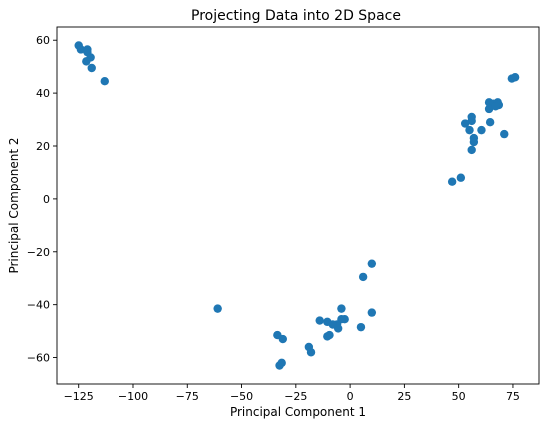  Describe the element at coordinates (79, 396) in the screenshot. I see `x-tick-label: −125` at that location.